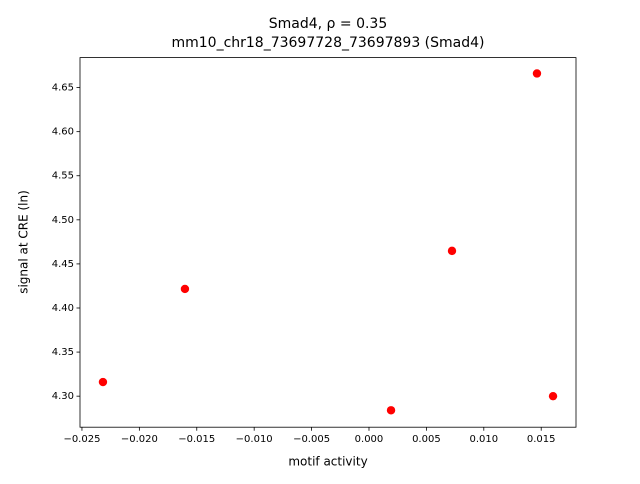 The width and height of the screenshot is (640, 484). I want to click on y-tick-label: 4.60, so click(63, 132).